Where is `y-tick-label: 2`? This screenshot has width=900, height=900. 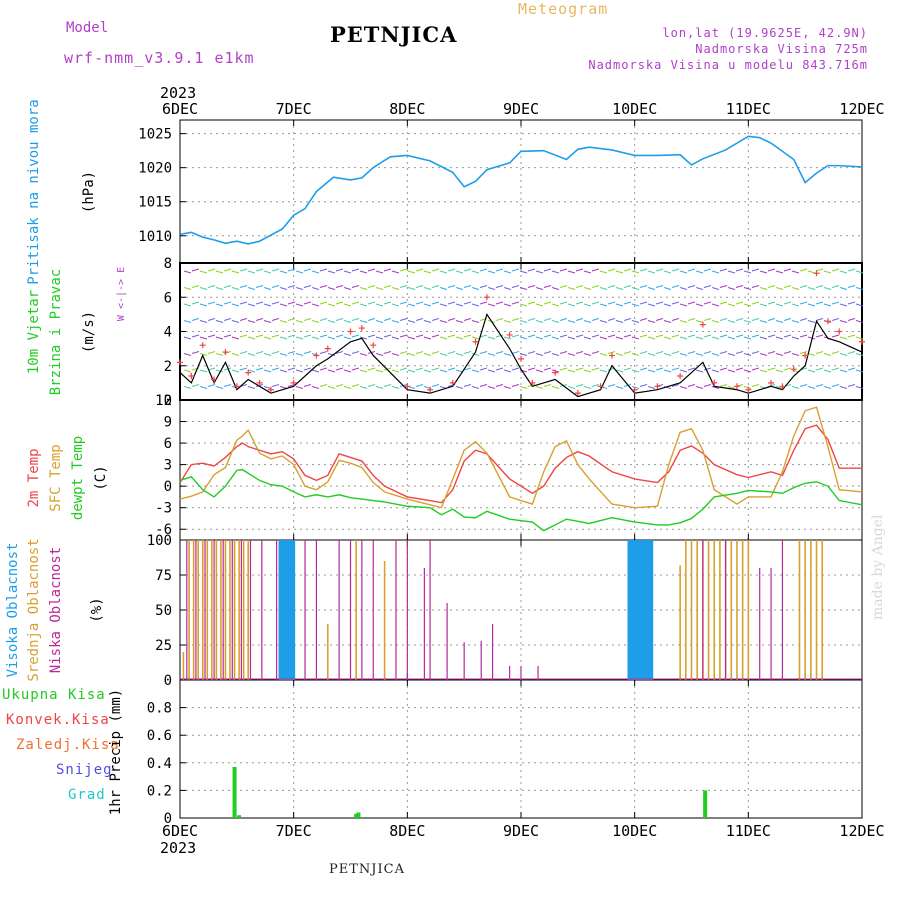 y-tick-label: 2 is located at coordinates (168, 367).